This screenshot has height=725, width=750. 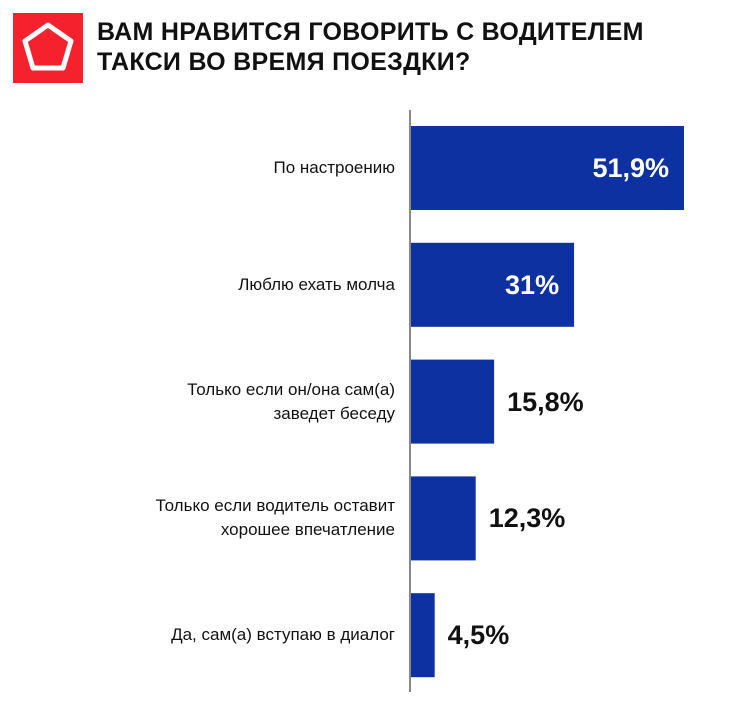 I want to click on category-label-line: Люблю ехать молча, so click(x=316, y=284).